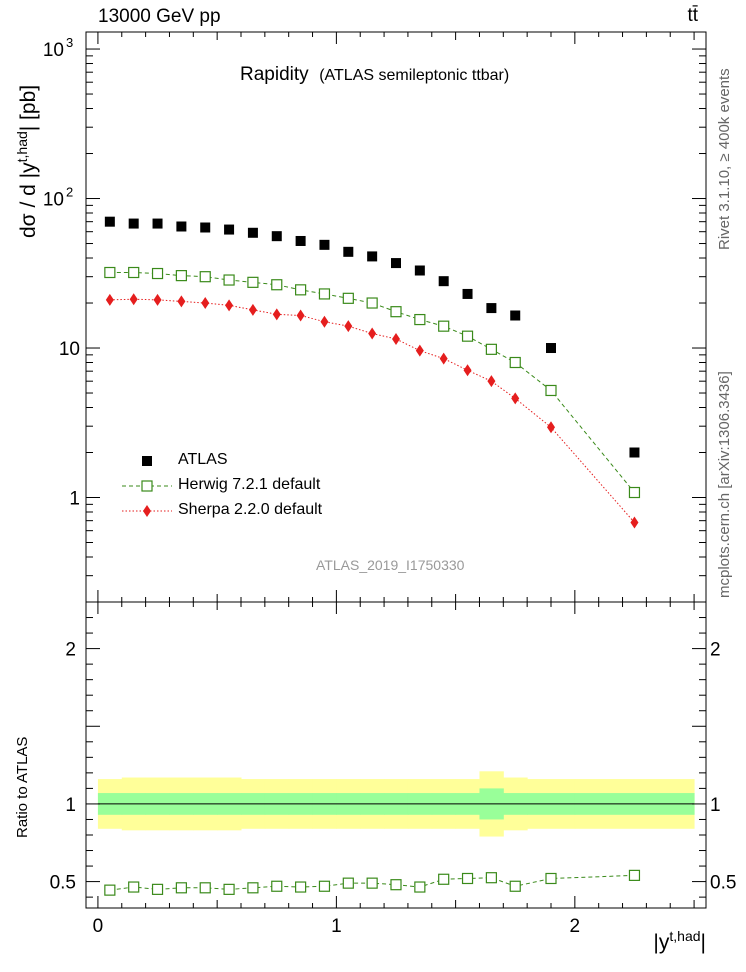 This screenshot has width=746, height=972. I want to click on energy-label: 13000 GeV pp, so click(159, 16).